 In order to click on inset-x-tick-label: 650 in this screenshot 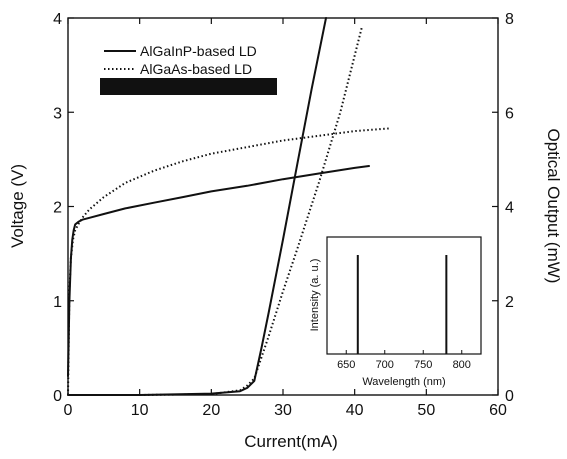, I will do `click(346, 365)`.